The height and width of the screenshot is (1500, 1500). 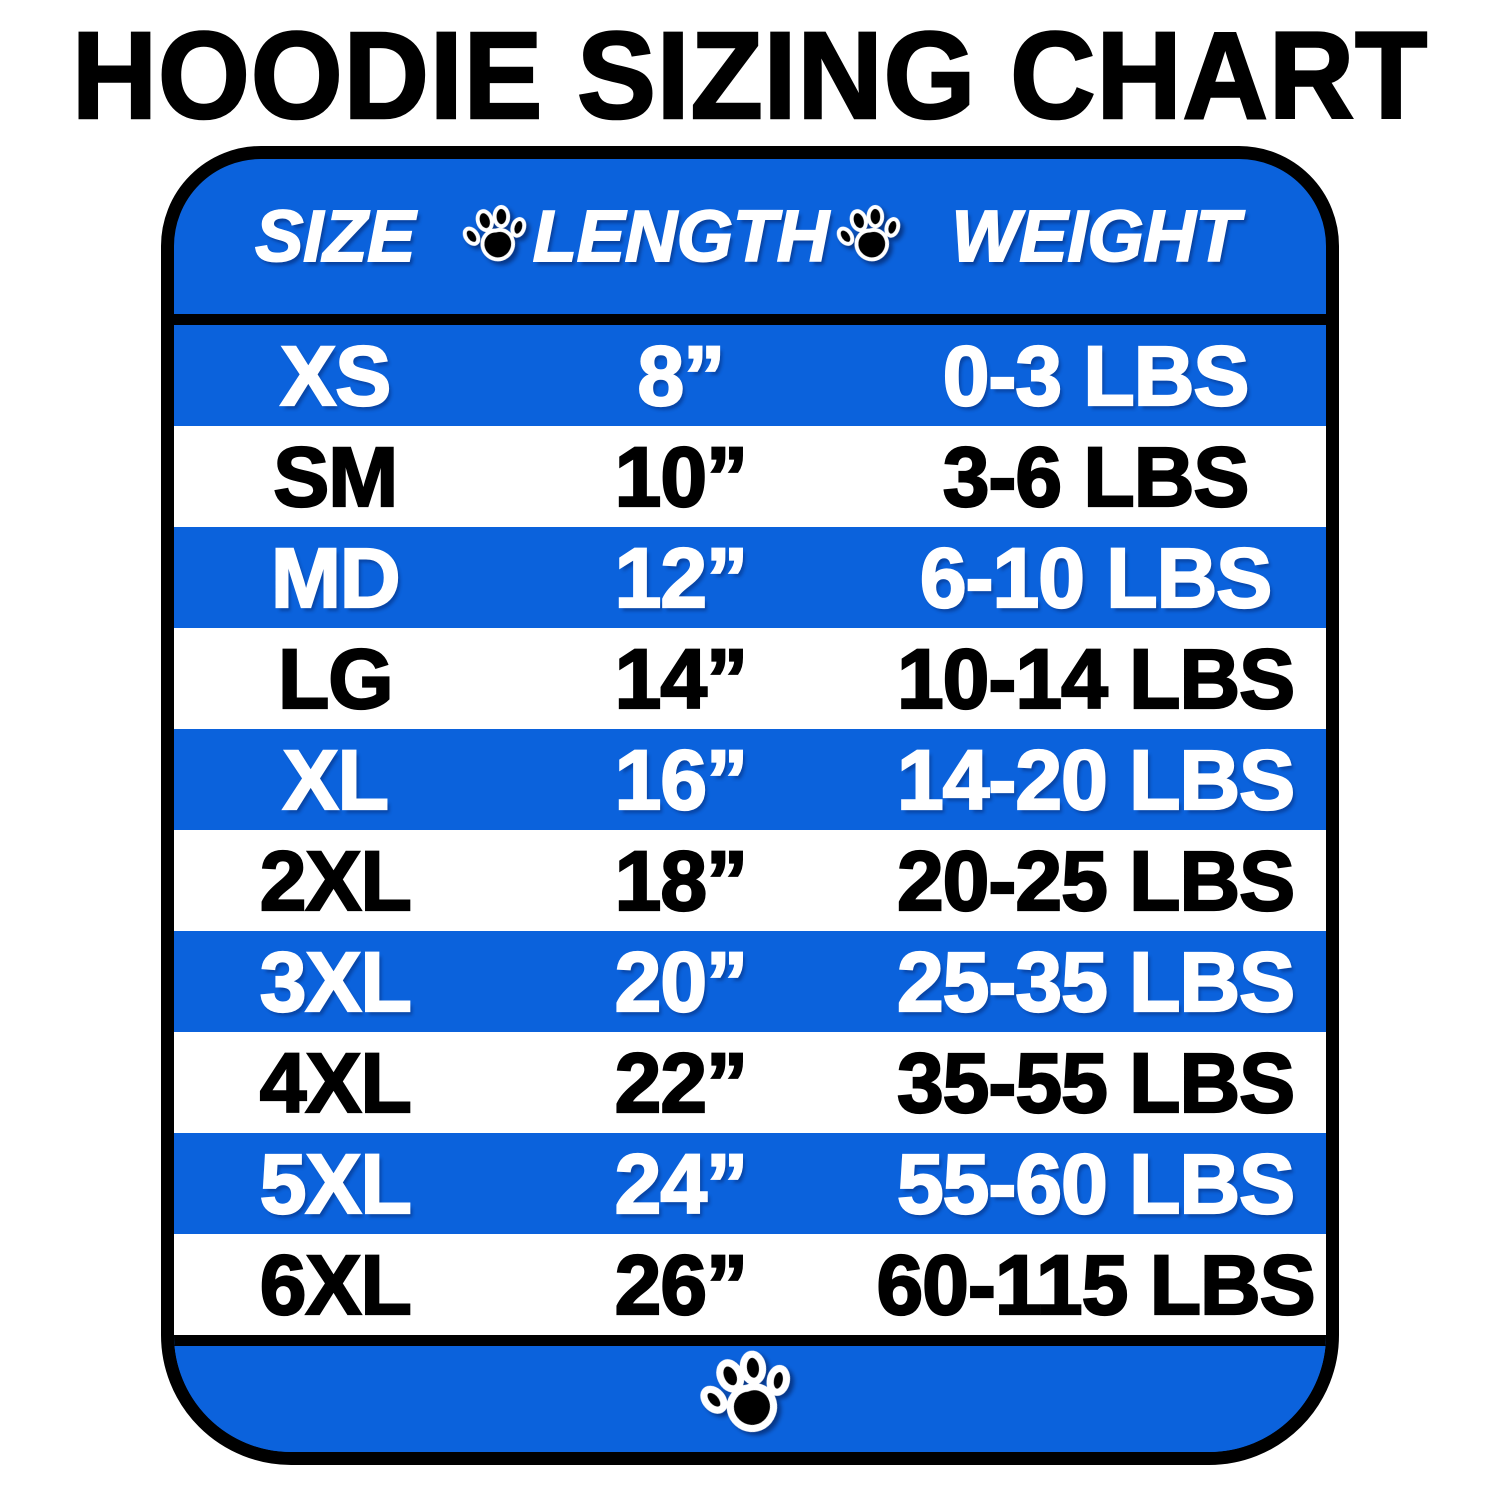 What do you see at coordinates (682, 779) in the screenshot?
I see `length-cell: 16”` at bounding box center [682, 779].